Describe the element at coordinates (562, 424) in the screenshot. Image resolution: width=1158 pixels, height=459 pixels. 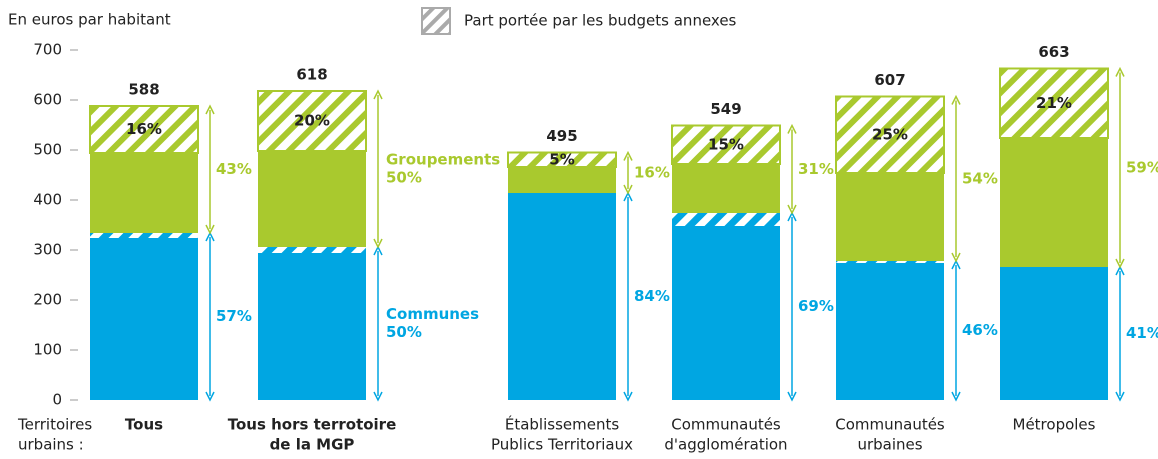
I see `x-tick-label: Établissements` at that location.